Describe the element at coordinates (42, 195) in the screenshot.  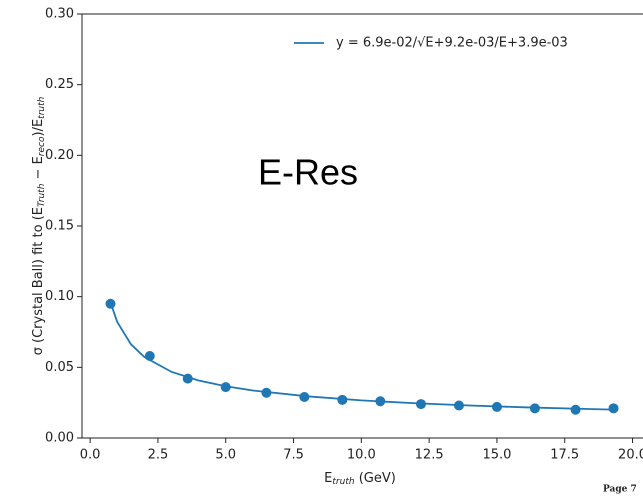
I see `subscript: Truth` at that location.